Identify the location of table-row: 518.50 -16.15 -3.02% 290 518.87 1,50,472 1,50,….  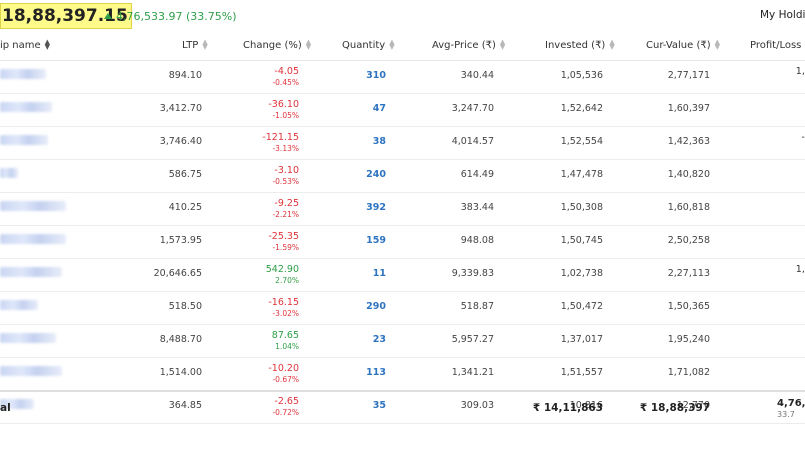
(402, 308).